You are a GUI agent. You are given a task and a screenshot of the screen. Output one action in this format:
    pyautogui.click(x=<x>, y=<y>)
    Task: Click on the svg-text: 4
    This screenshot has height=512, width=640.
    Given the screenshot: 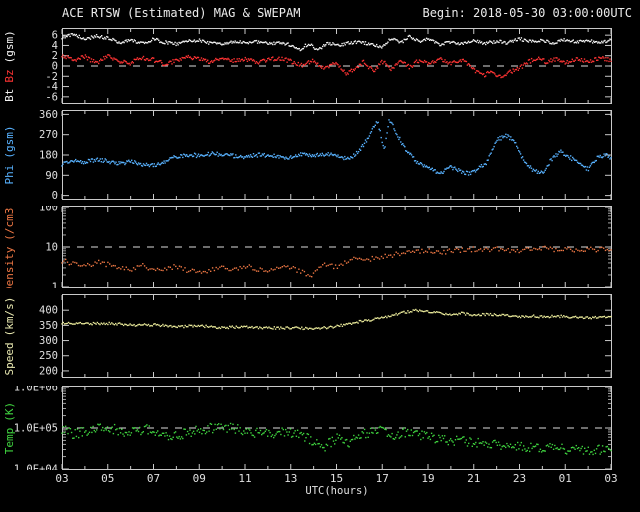 What is the action you would take?
    pyautogui.click(x=55, y=46)
    